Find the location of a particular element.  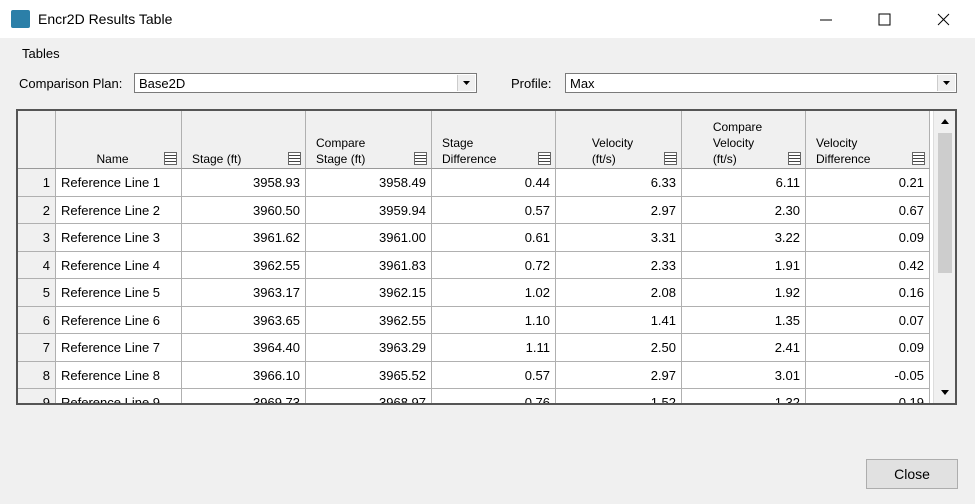

dropdown: Max is located at coordinates (761, 83).